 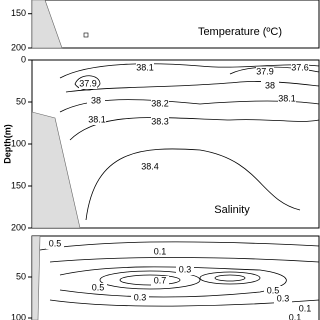 What do you see at coordinates (86, 35) in the screenshot?
I see `marker` at bounding box center [86, 35].